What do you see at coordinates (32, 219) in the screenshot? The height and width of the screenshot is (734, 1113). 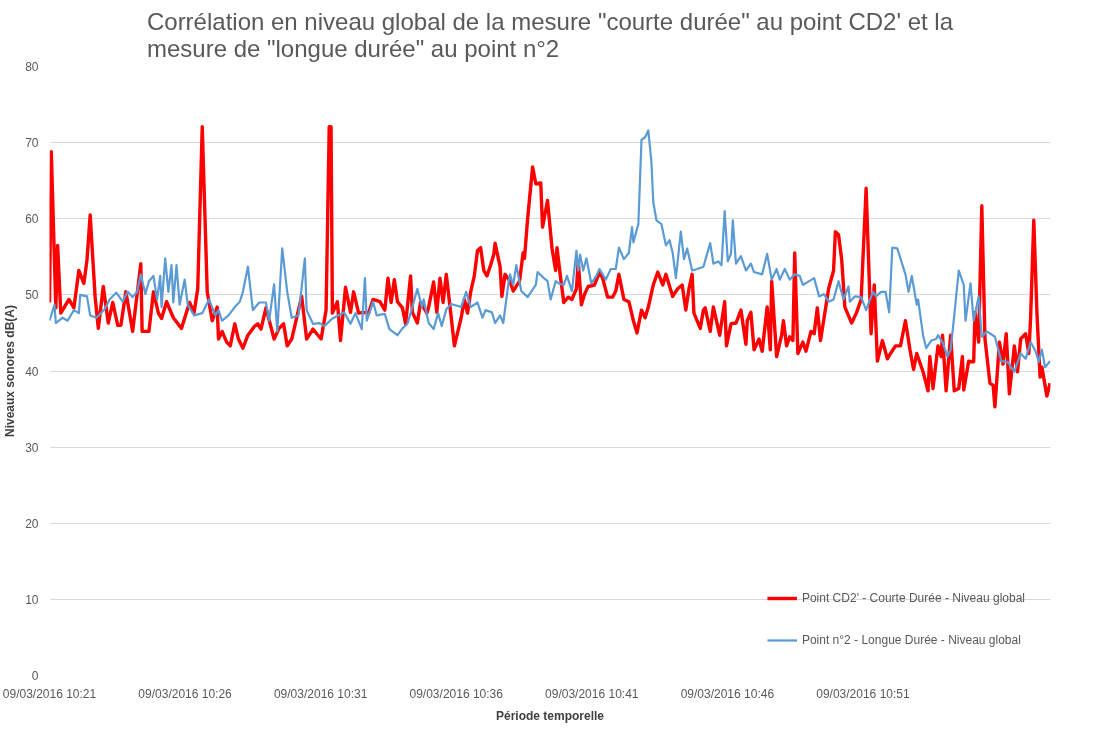 I see `y-tick-label: 60` at bounding box center [32, 219].